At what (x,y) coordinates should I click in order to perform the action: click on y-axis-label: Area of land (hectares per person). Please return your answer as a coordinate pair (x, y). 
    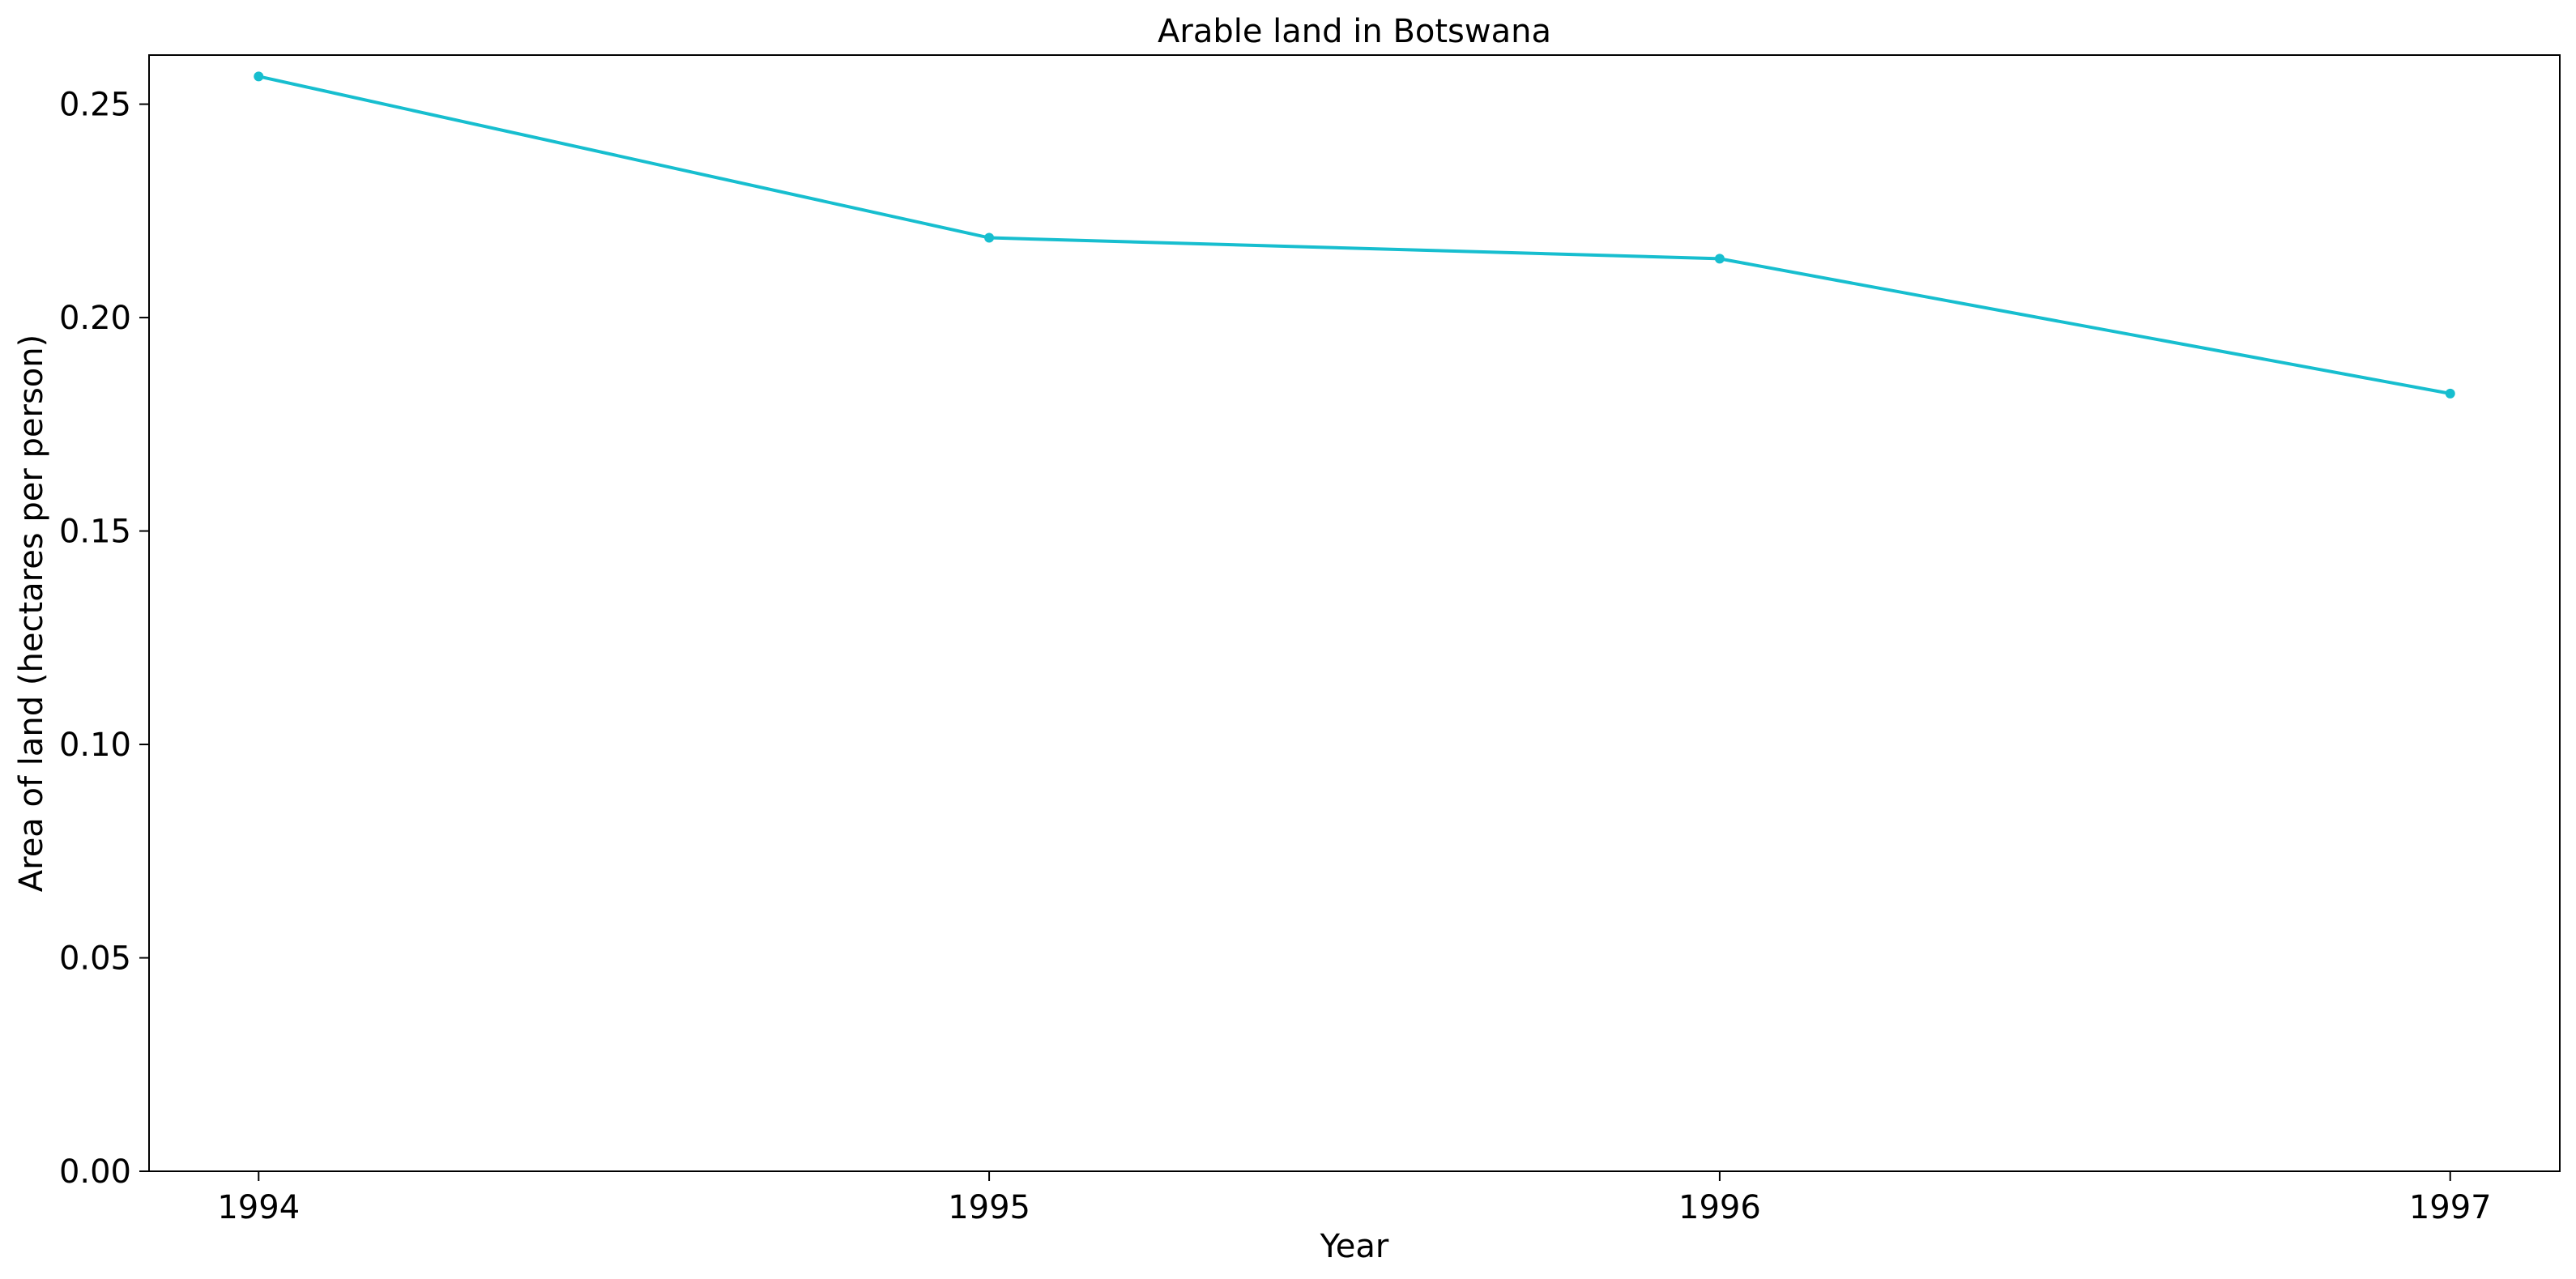
    Looking at the image, I should click on (31, 613).